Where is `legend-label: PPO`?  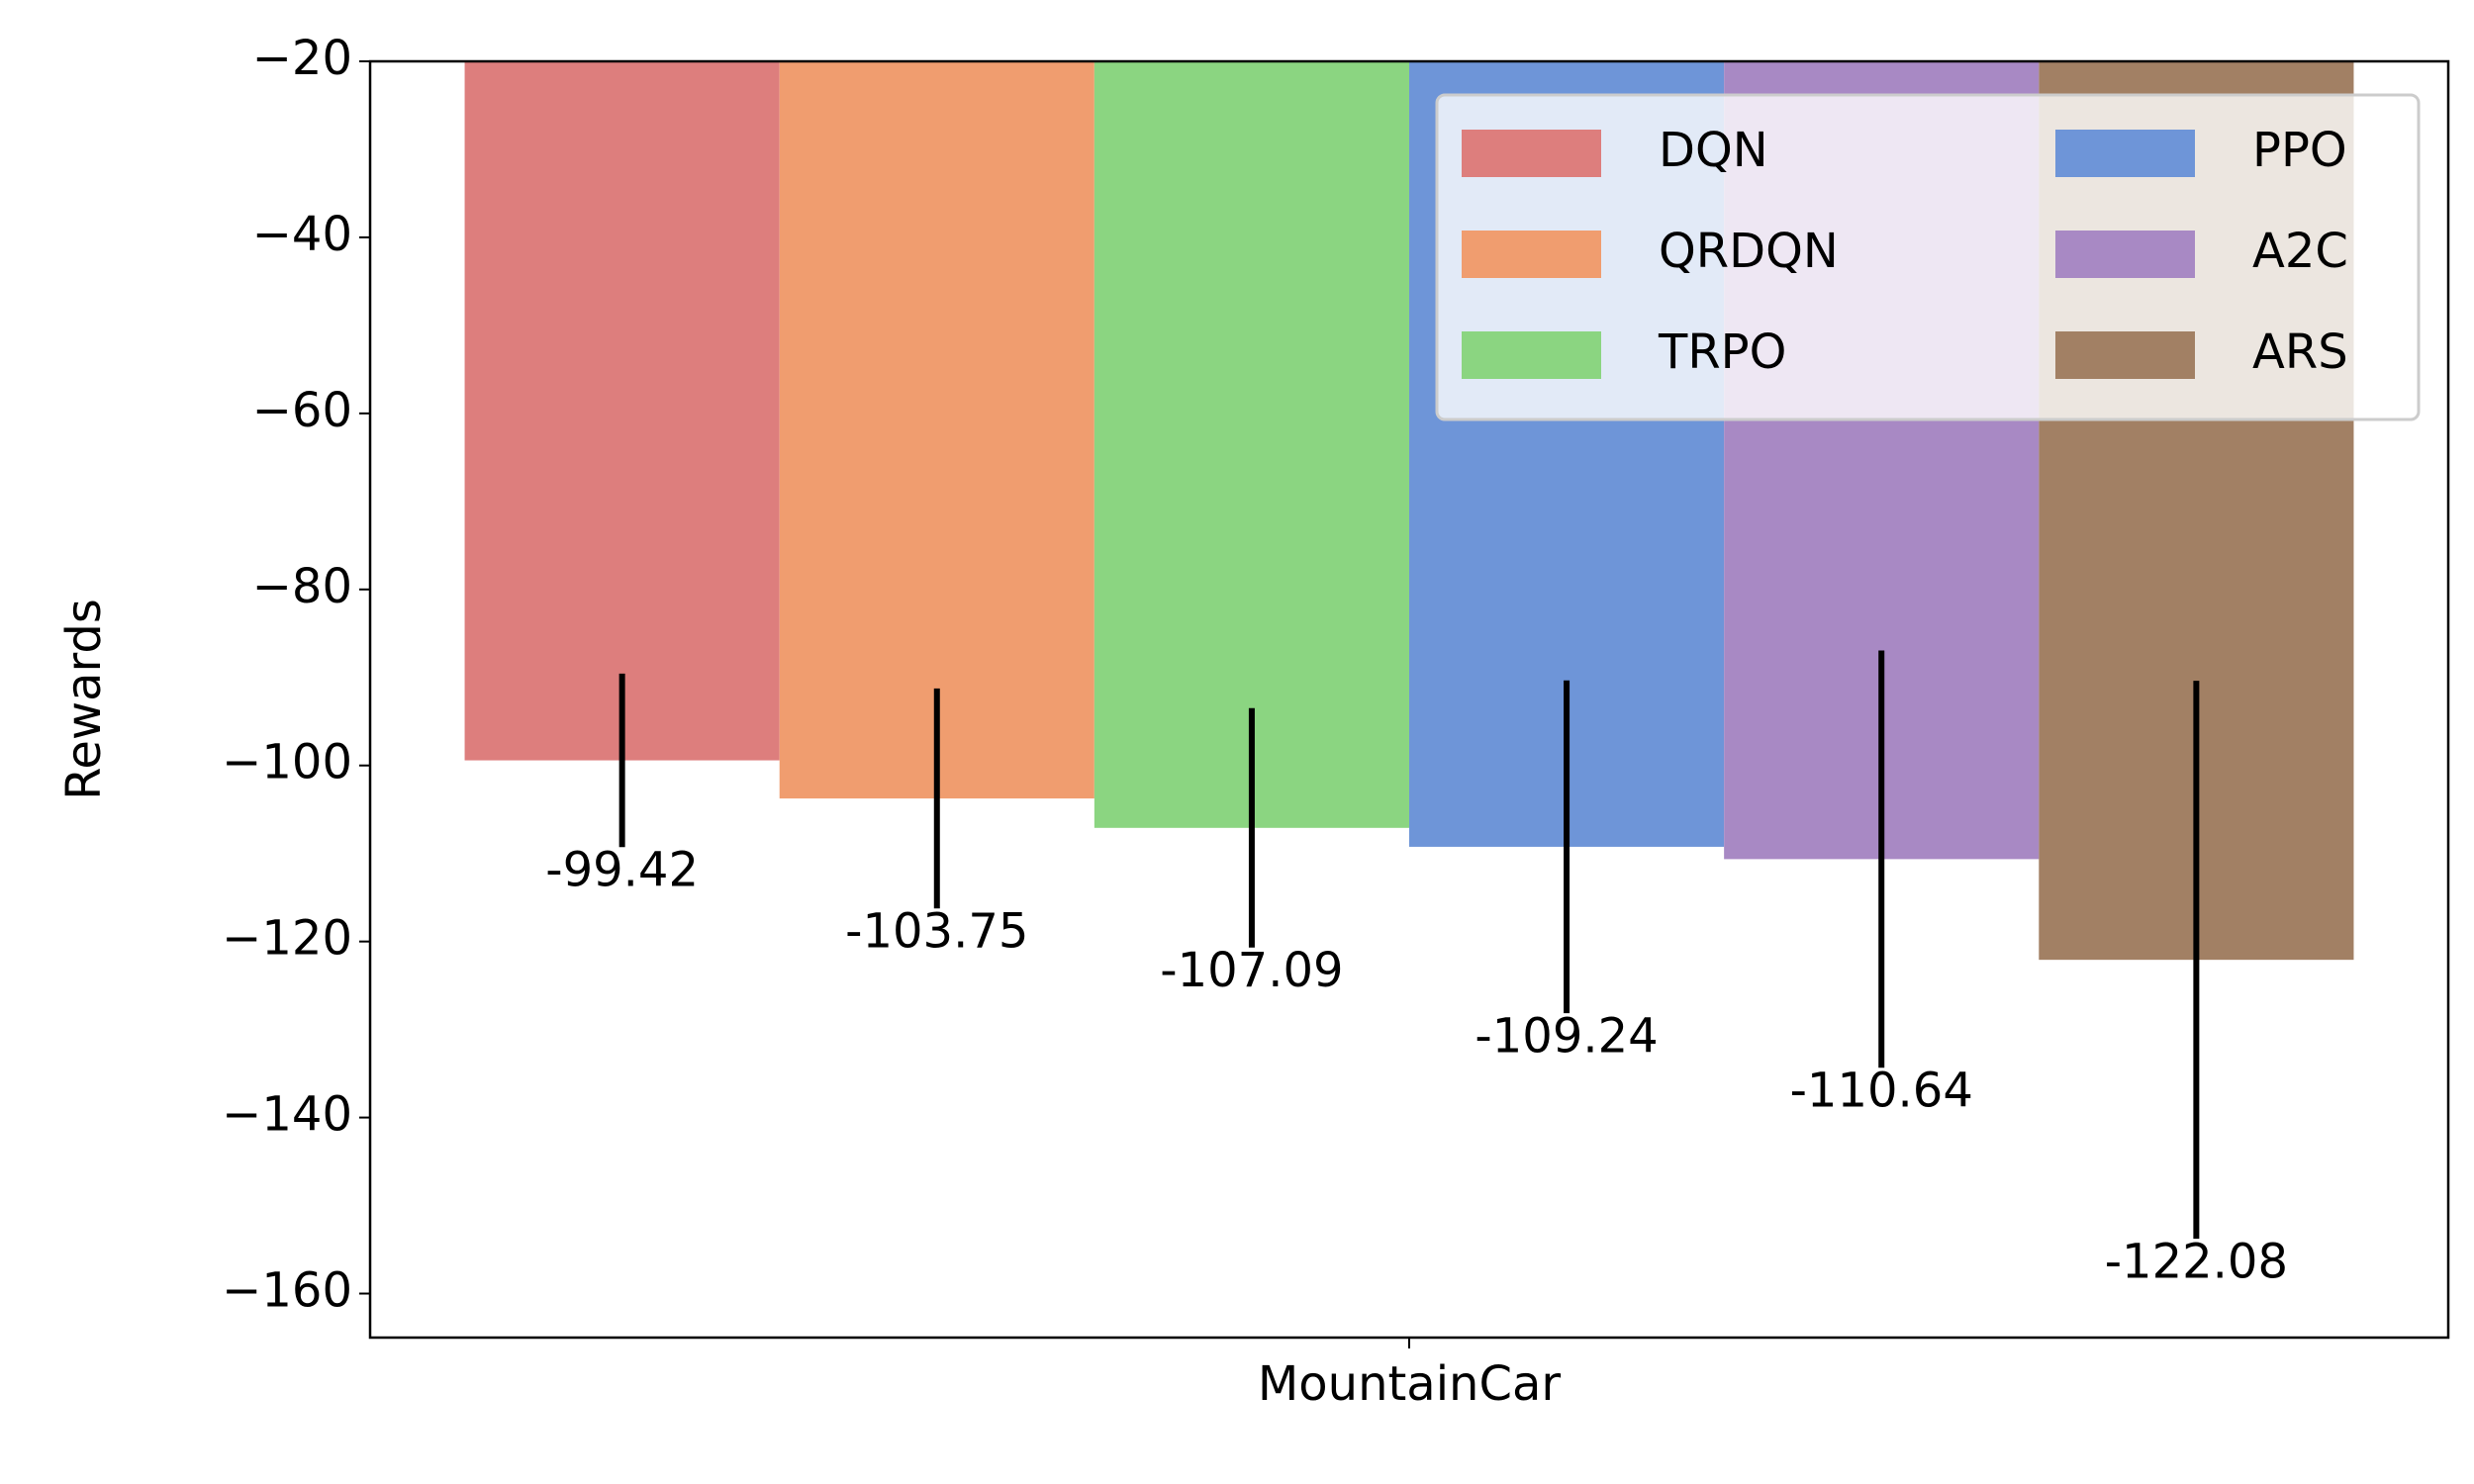
legend-label: PPO is located at coordinates (2299, 150).